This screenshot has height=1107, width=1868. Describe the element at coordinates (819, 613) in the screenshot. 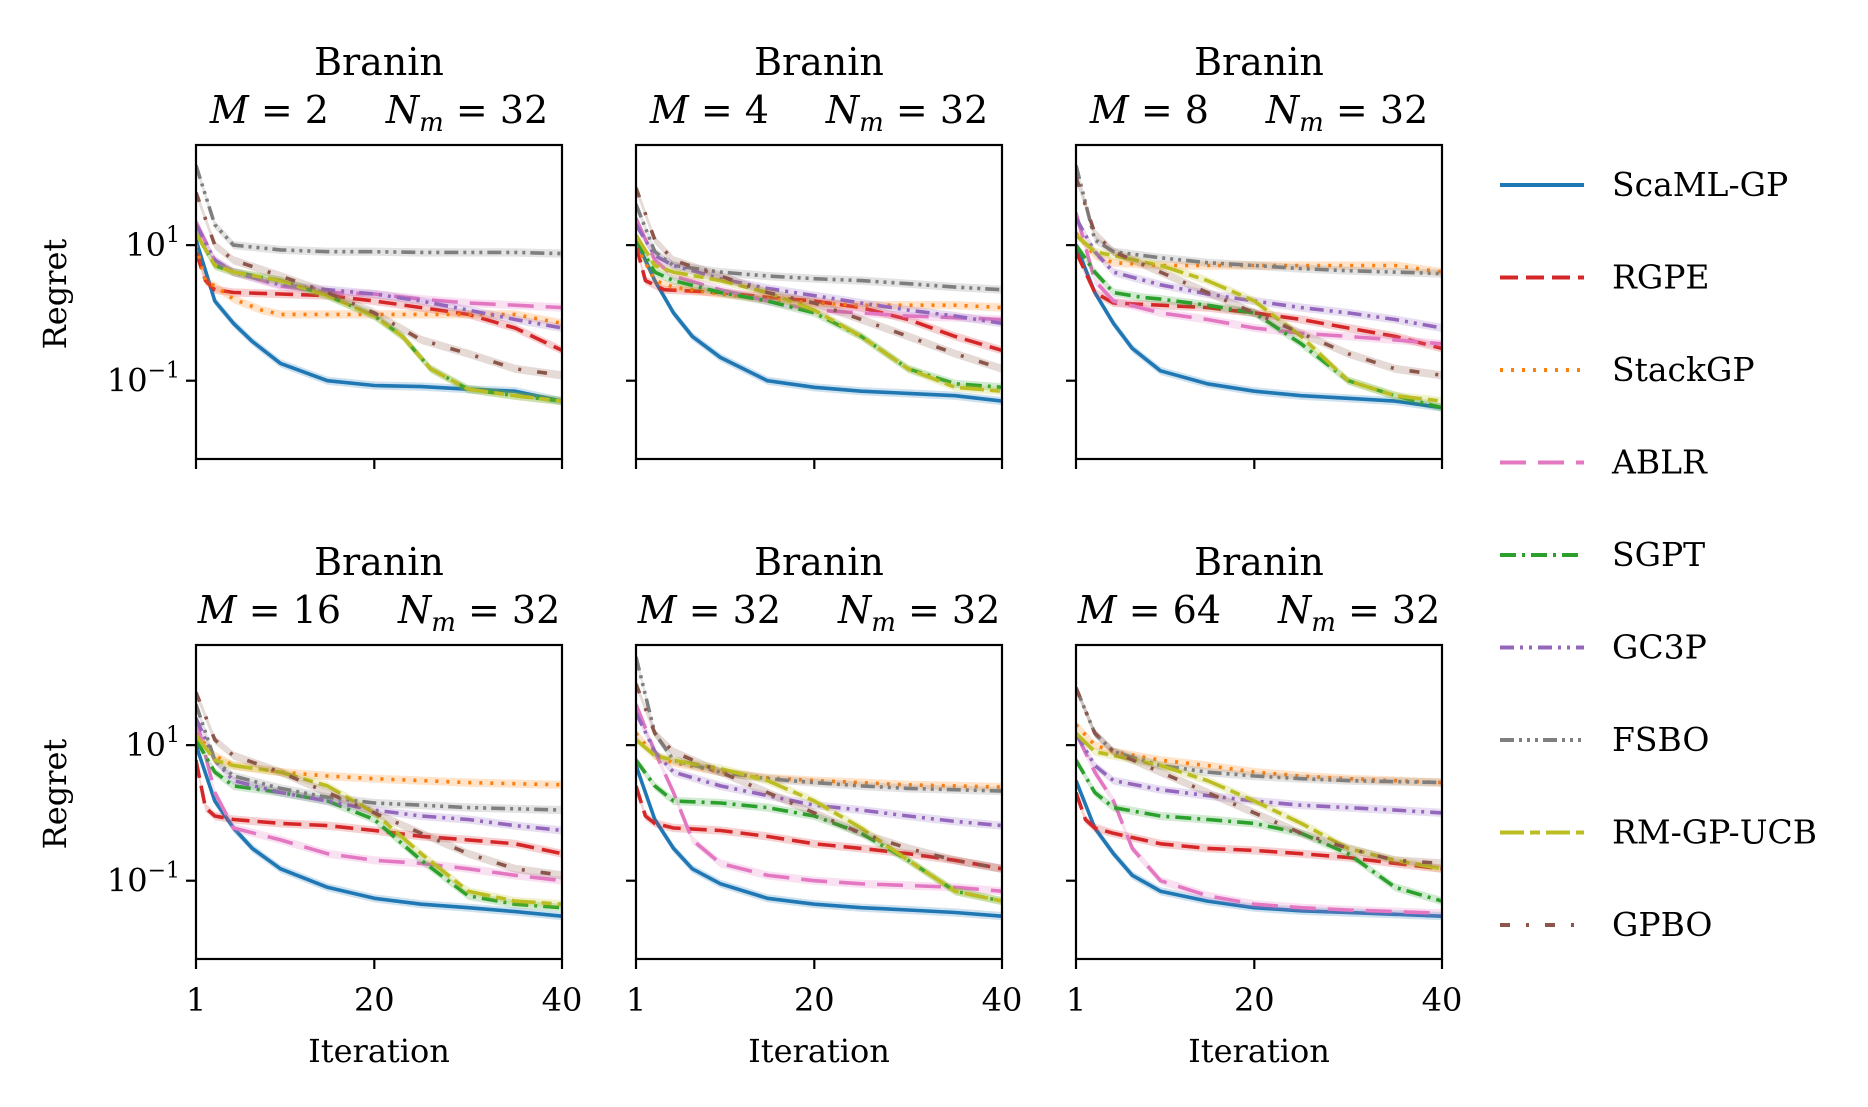

I see `subplot-subtitle: M = 32 Nm = 32` at that location.